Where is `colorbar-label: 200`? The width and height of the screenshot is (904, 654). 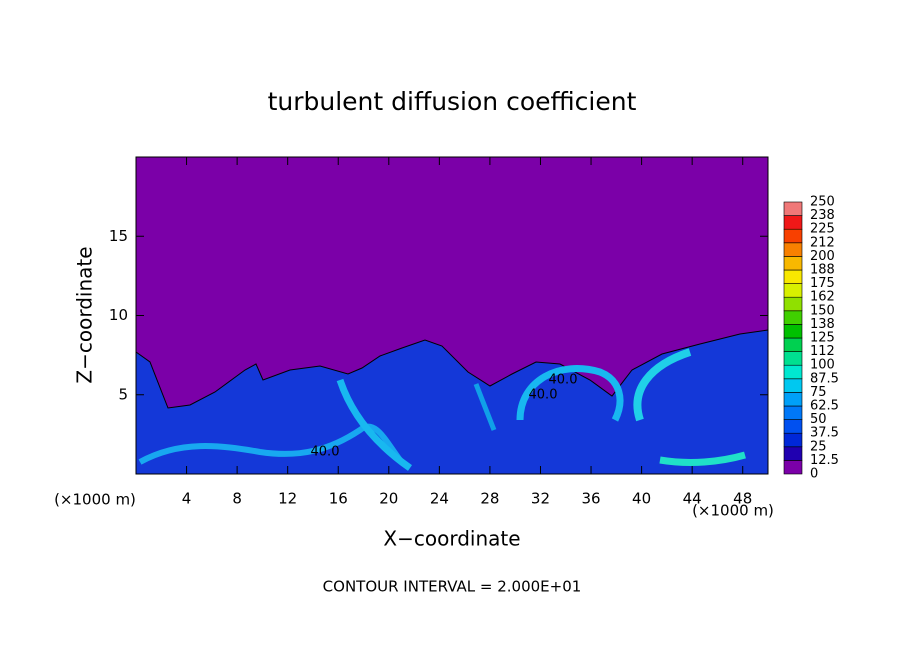
colorbar-label: 200 is located at coordinates (822, 256).